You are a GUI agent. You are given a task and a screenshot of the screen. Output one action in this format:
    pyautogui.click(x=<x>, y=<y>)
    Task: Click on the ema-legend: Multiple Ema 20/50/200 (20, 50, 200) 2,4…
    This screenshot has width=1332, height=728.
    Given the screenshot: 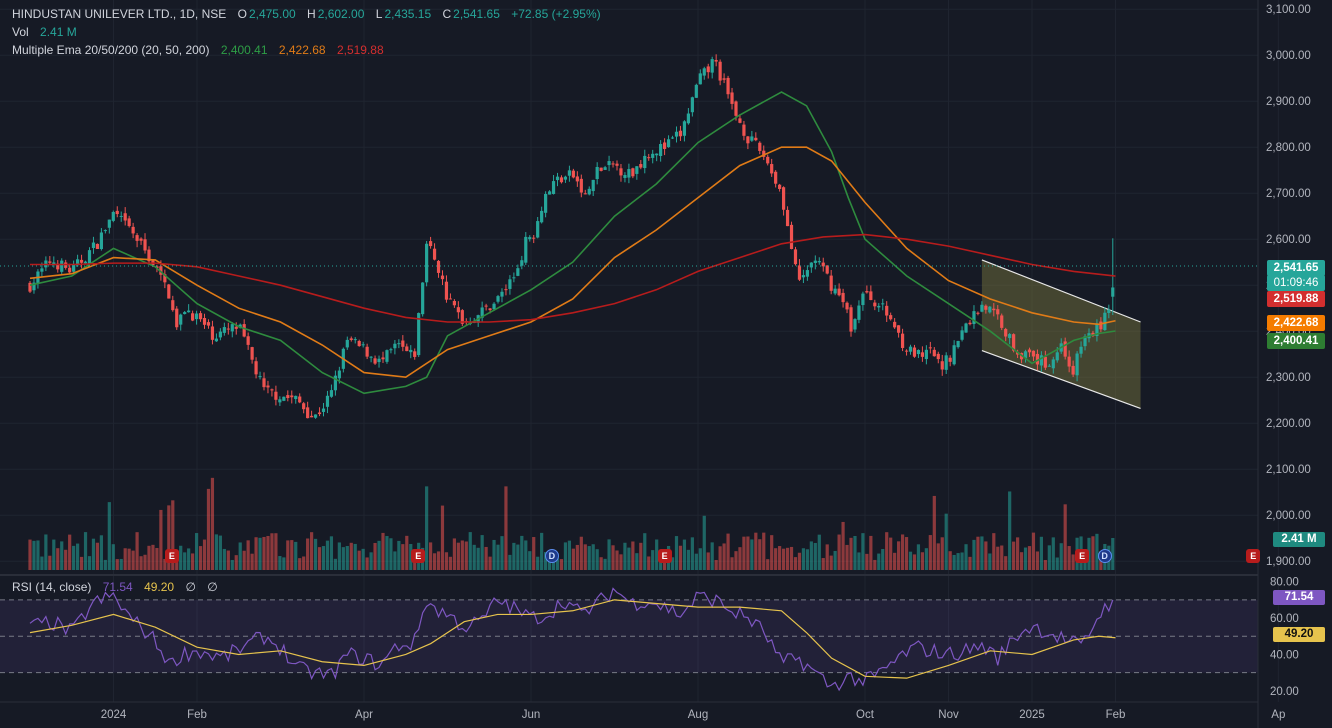 What is the action you would take?
    pyautogui.click(x=199, y=50)
    